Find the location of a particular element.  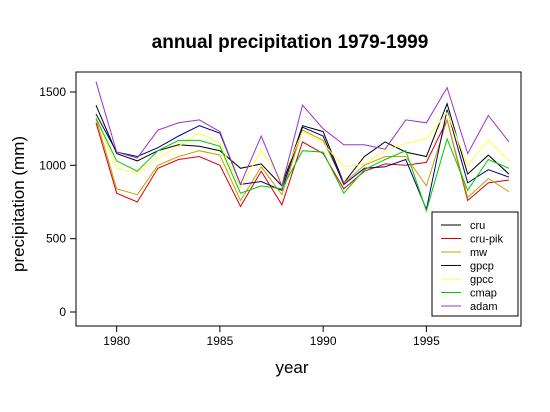

x-tick-label: 1990 is located at coordinates (323, 341).